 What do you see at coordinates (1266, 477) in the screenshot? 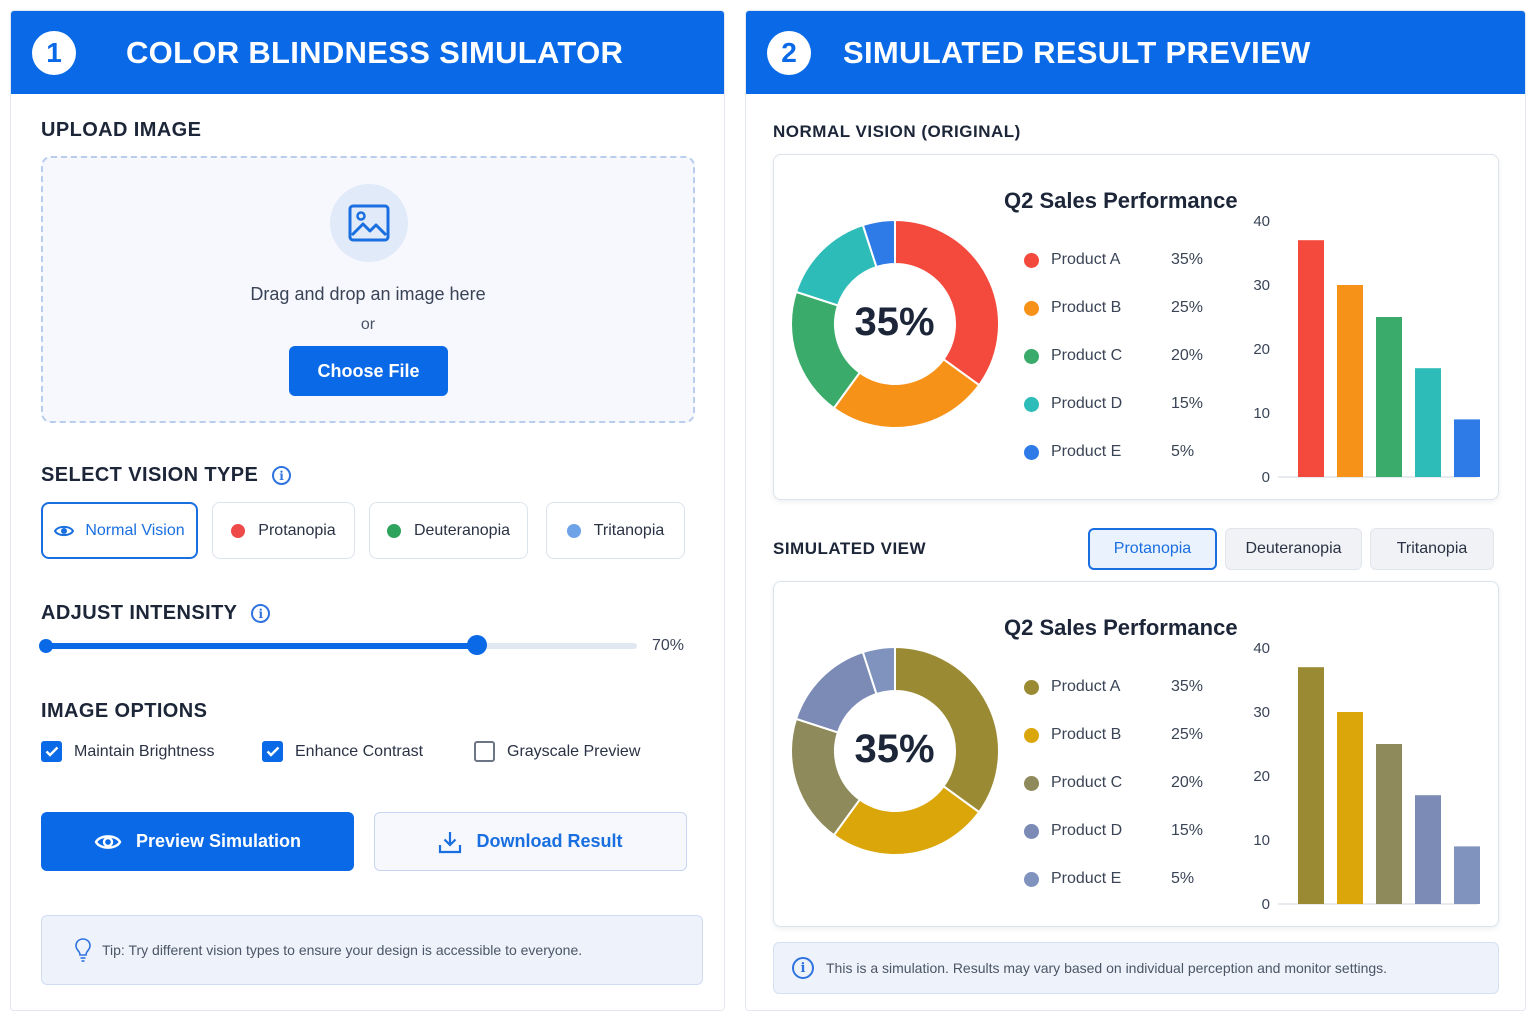
I see `y-tick-label: 0` at bounding box center [1266, 477].